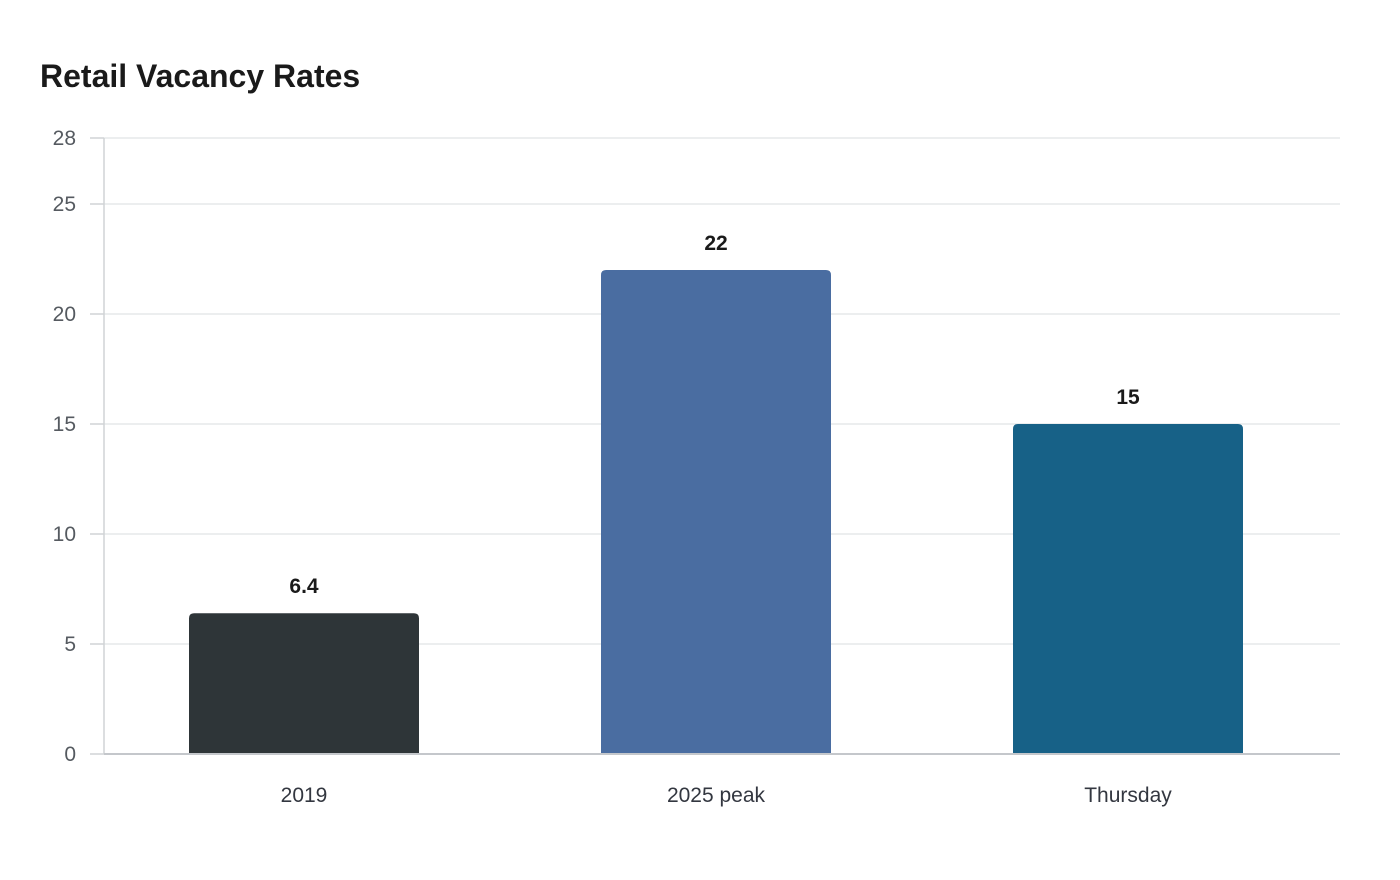 The image size is (1400, 880). I want to click on category-label: Thursday, so click(1128, 795).